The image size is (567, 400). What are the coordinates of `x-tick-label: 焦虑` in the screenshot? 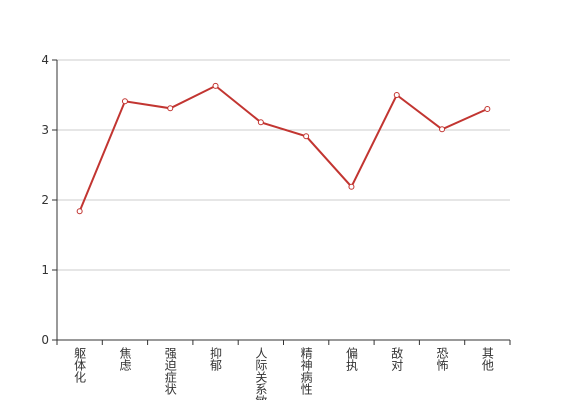 It's located at (125, 359).